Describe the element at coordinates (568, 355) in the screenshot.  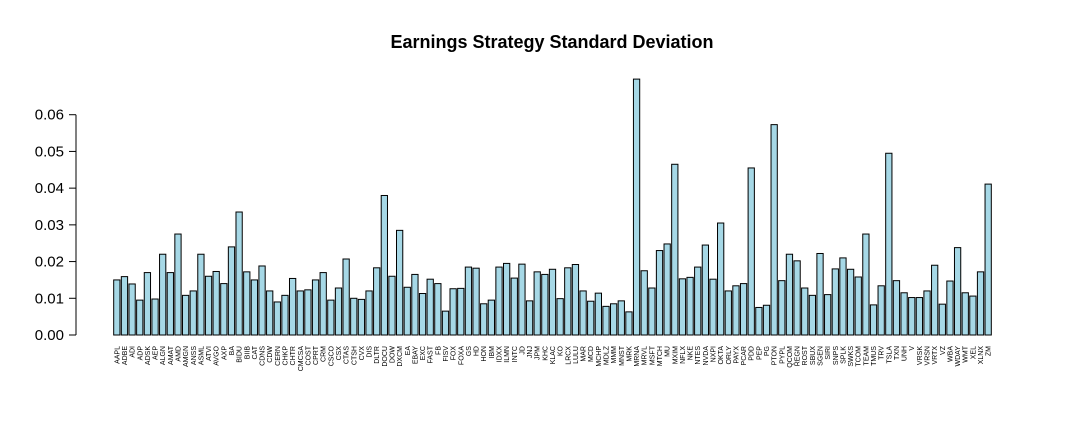
I see `x-tick-label: LRCX` at that location.